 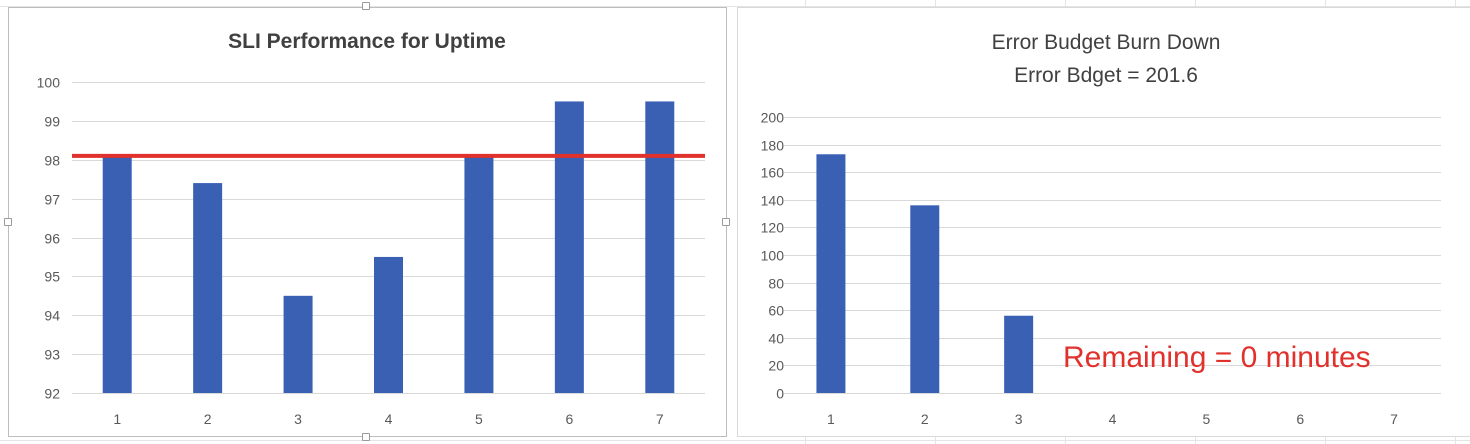 What do you see at coordinates (773, 118) in the screenshot?
I see `y-tick-label: 200` at bounding box center [773, 118].